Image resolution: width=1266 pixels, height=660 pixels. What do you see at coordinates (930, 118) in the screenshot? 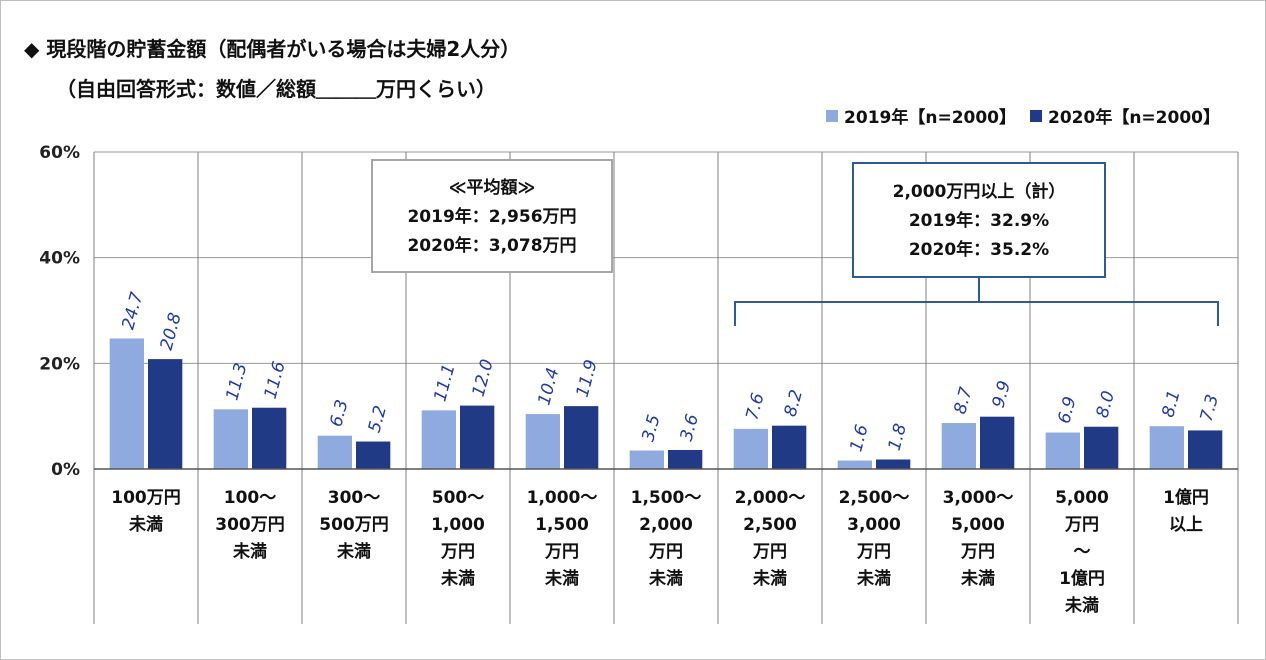
I see `legend-label-2019: 2019年【n=2000】` at bounding box center [930, 118].